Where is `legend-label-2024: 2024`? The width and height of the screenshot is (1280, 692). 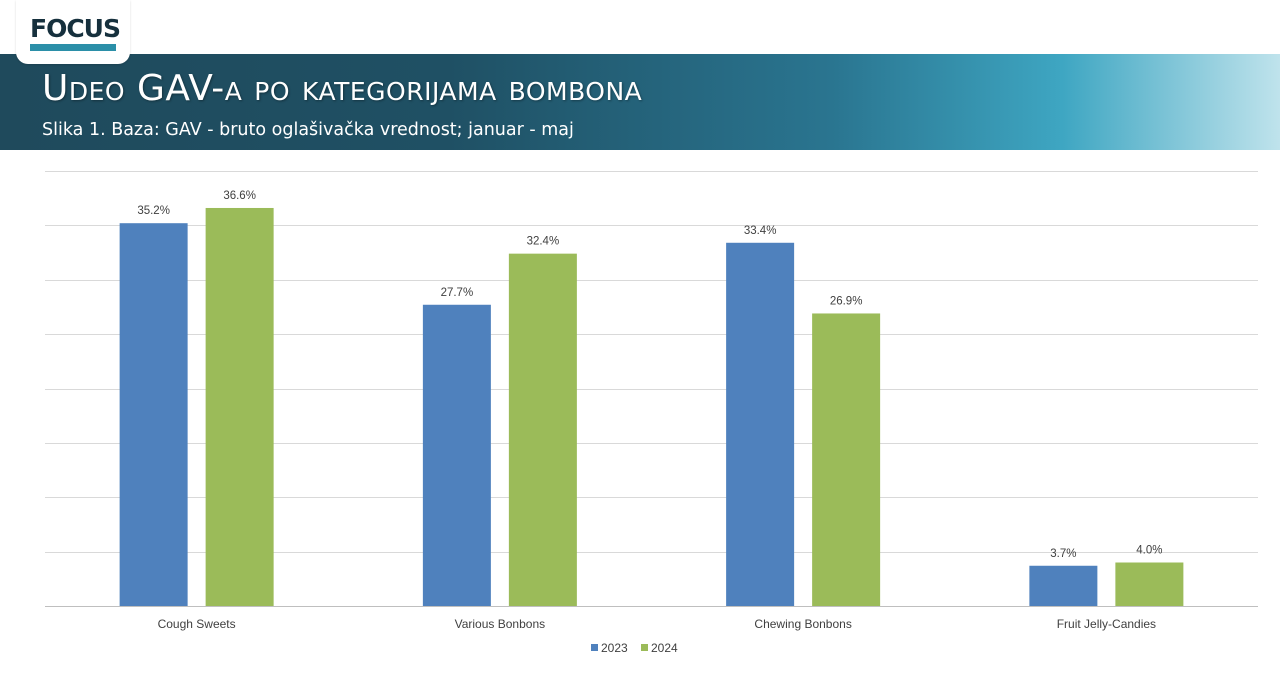 legend-label-2024: 2024 is located at coordinates (664, 648).